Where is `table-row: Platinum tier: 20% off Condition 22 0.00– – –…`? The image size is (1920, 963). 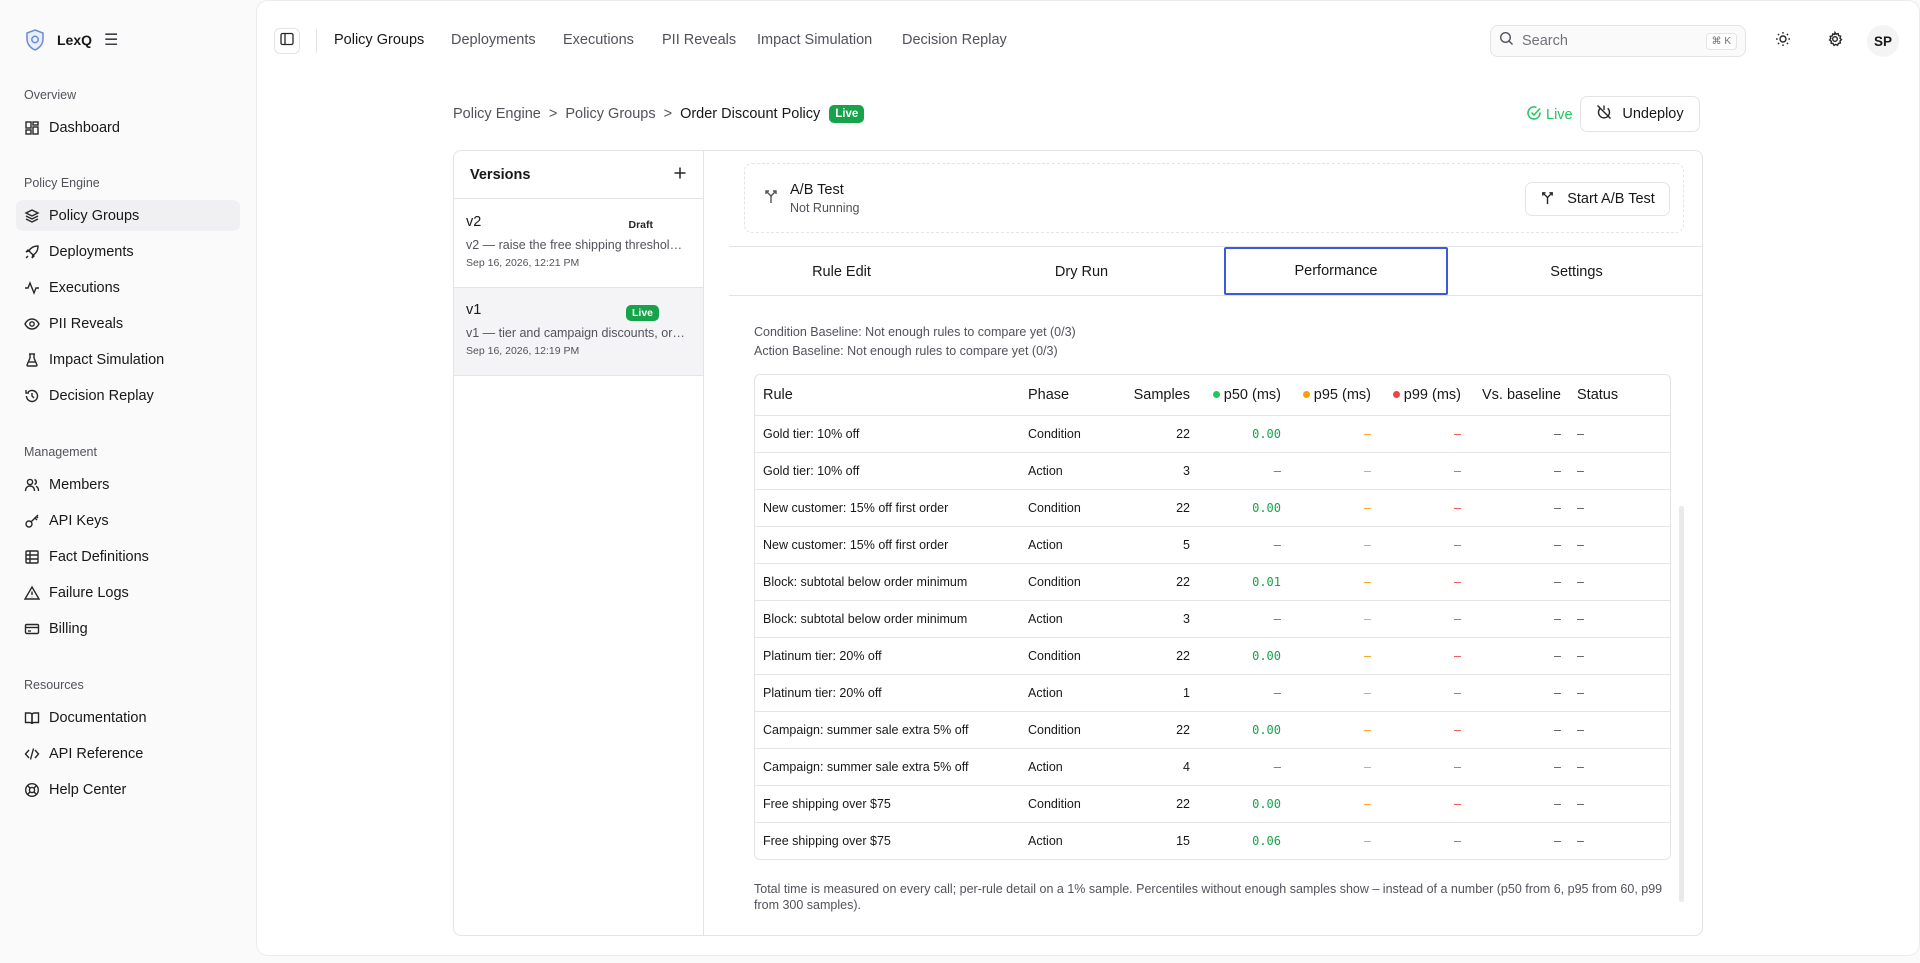
table-row: Platinum tier: 20% off Condition 22 0.00– – –… is located at coordinates (1212, 656).